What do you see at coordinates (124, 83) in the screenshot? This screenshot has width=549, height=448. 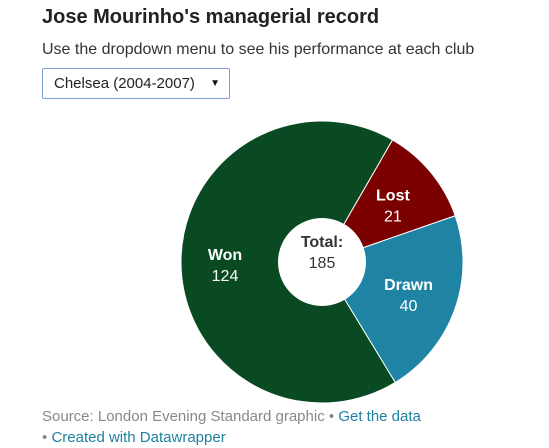 I see `club-dropdown-value: Chelsea (2004-2007)` at bounding box center [124, 83].